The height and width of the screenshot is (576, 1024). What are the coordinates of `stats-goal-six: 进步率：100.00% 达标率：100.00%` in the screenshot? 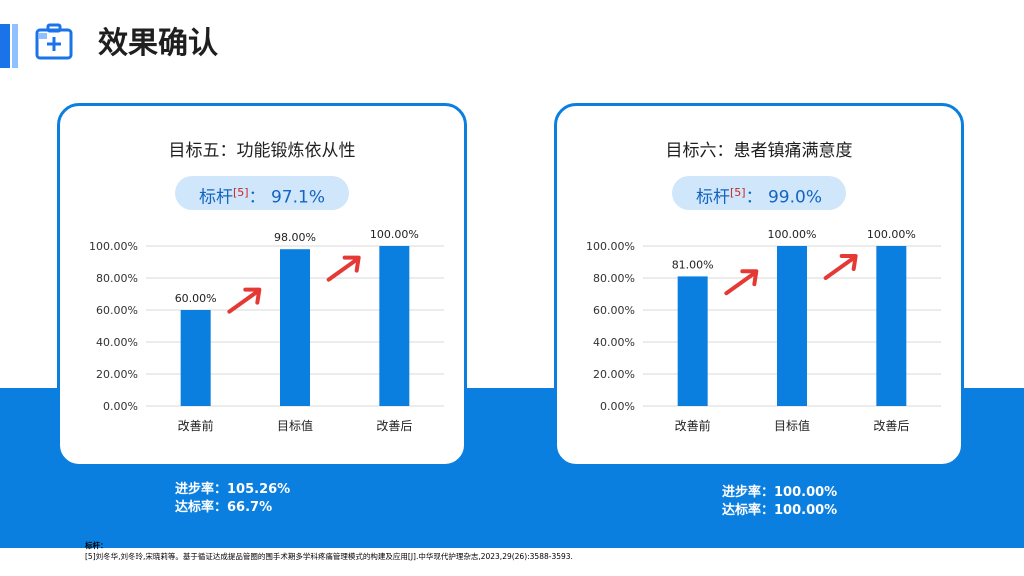 It's located at (779, 502).